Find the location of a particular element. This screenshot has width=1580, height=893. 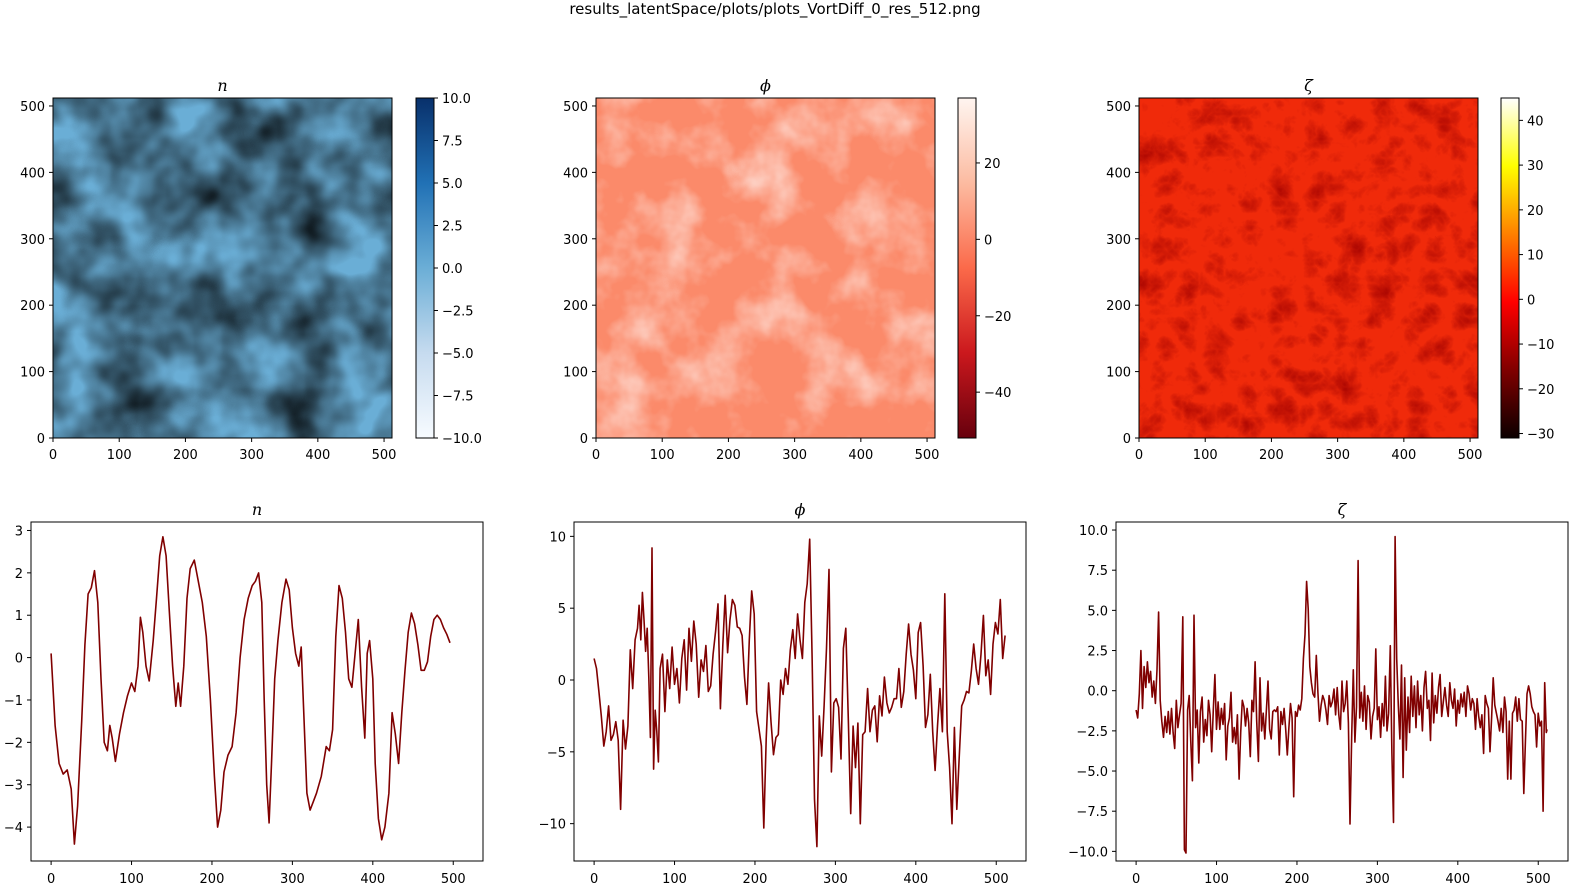

y-tick-label: −2.5 is located at coordinates (1092, 732).